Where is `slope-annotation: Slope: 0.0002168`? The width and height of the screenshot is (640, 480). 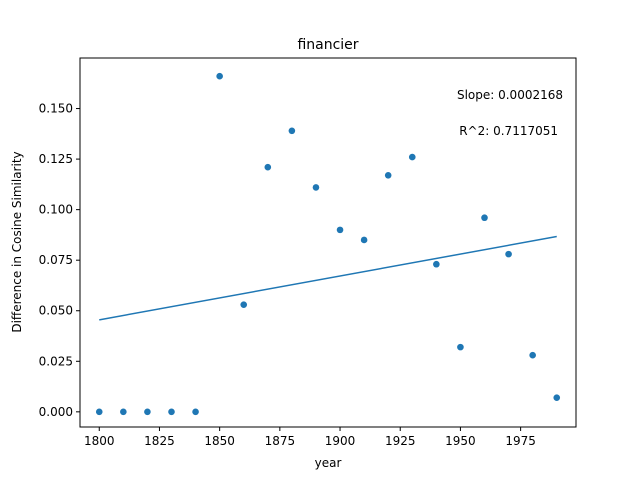
slope-annotation: Slope: 0.0002168 is located at coordinates (510, 95).